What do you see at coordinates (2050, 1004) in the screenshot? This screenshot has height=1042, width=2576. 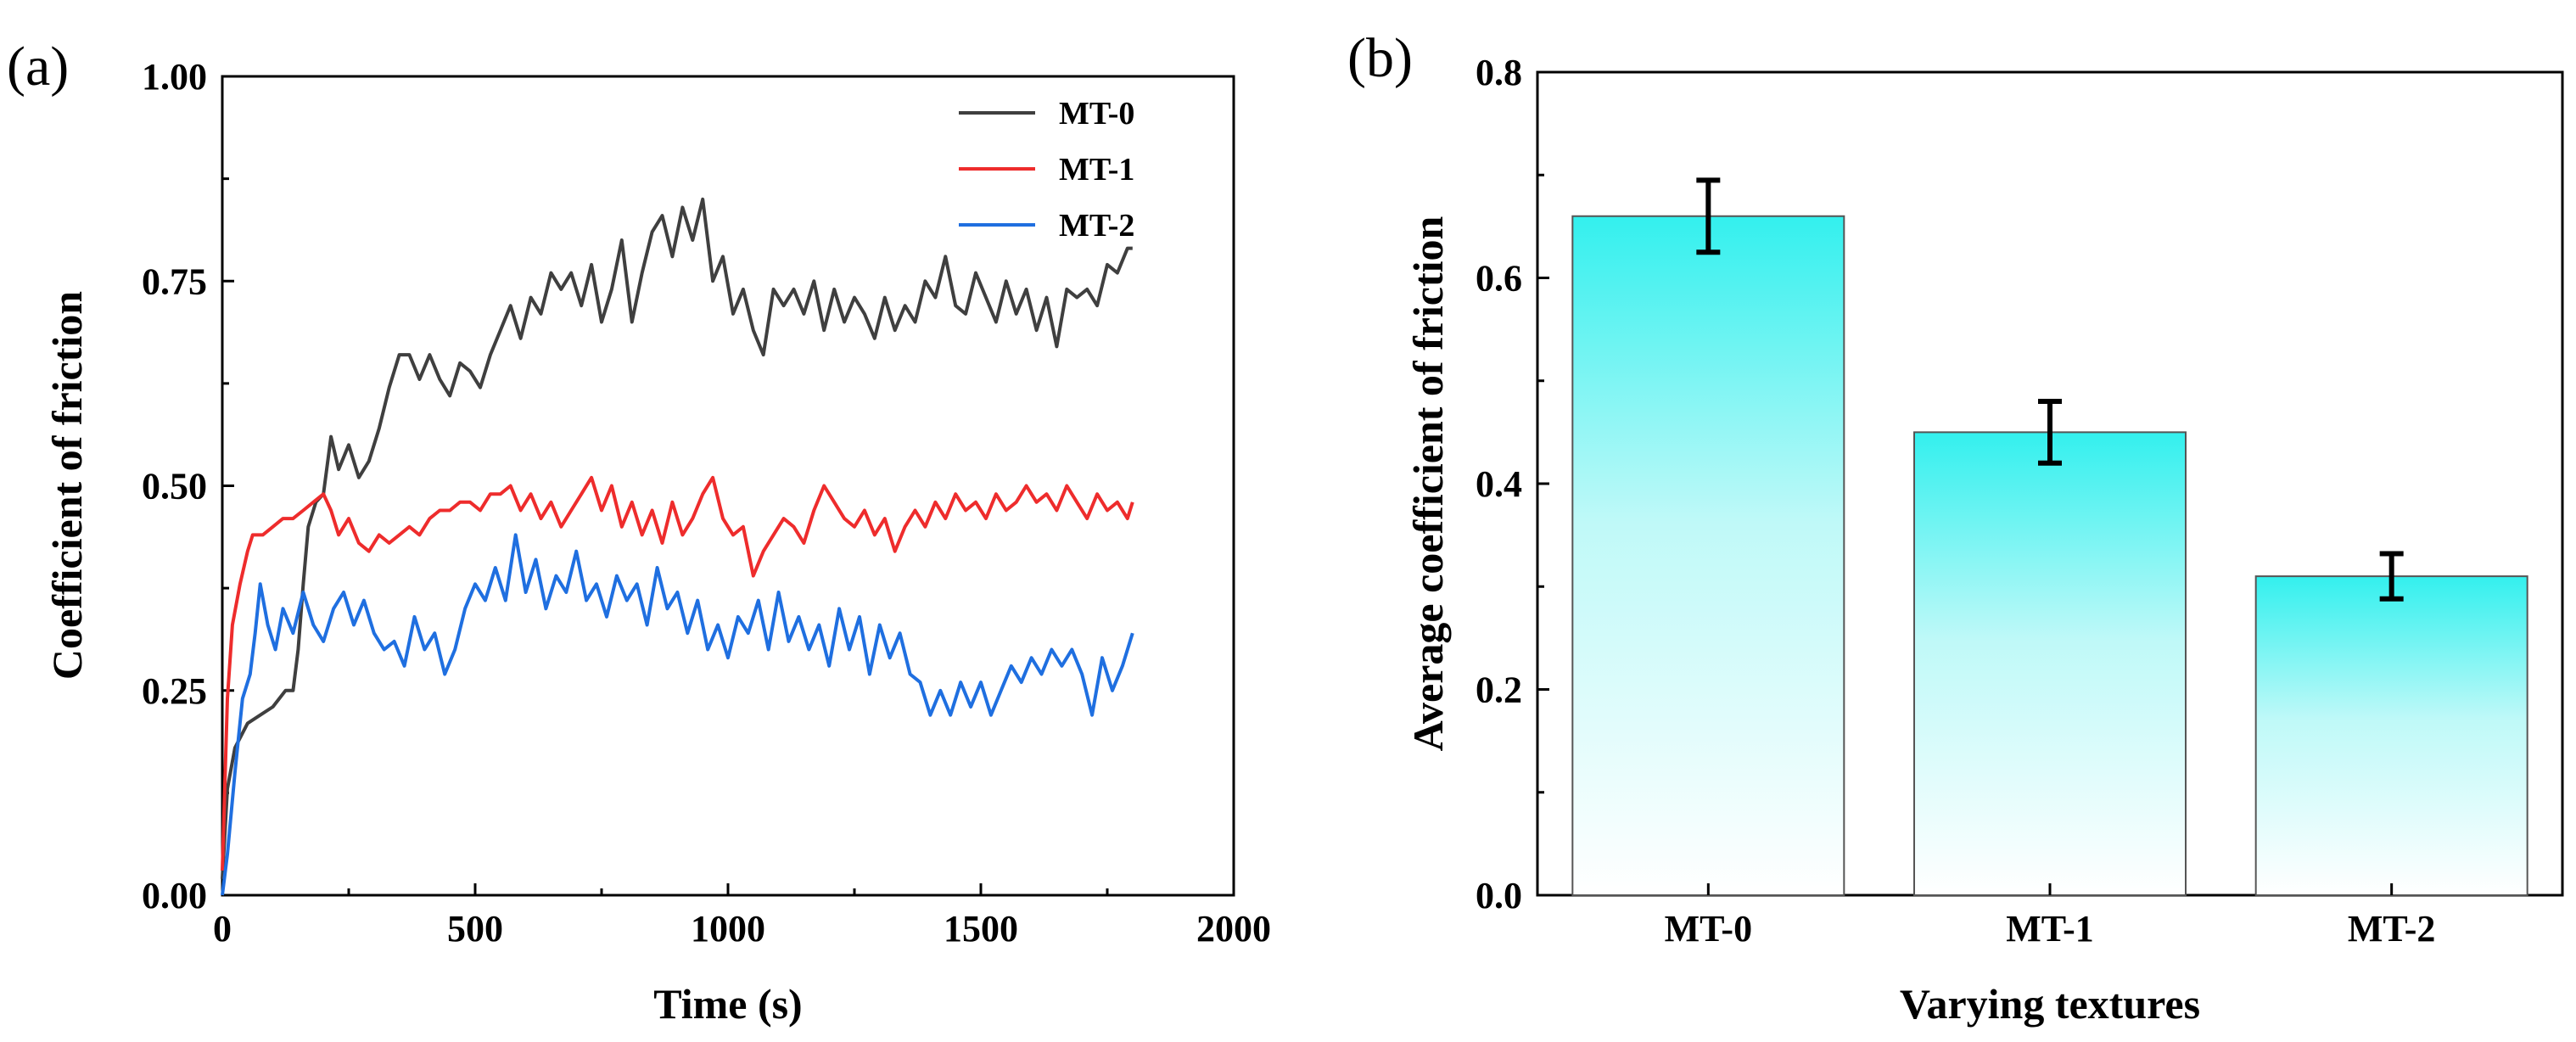 I see `panel-b-x-axis-label: Varying textures` at bounding box center [2050, 1004].